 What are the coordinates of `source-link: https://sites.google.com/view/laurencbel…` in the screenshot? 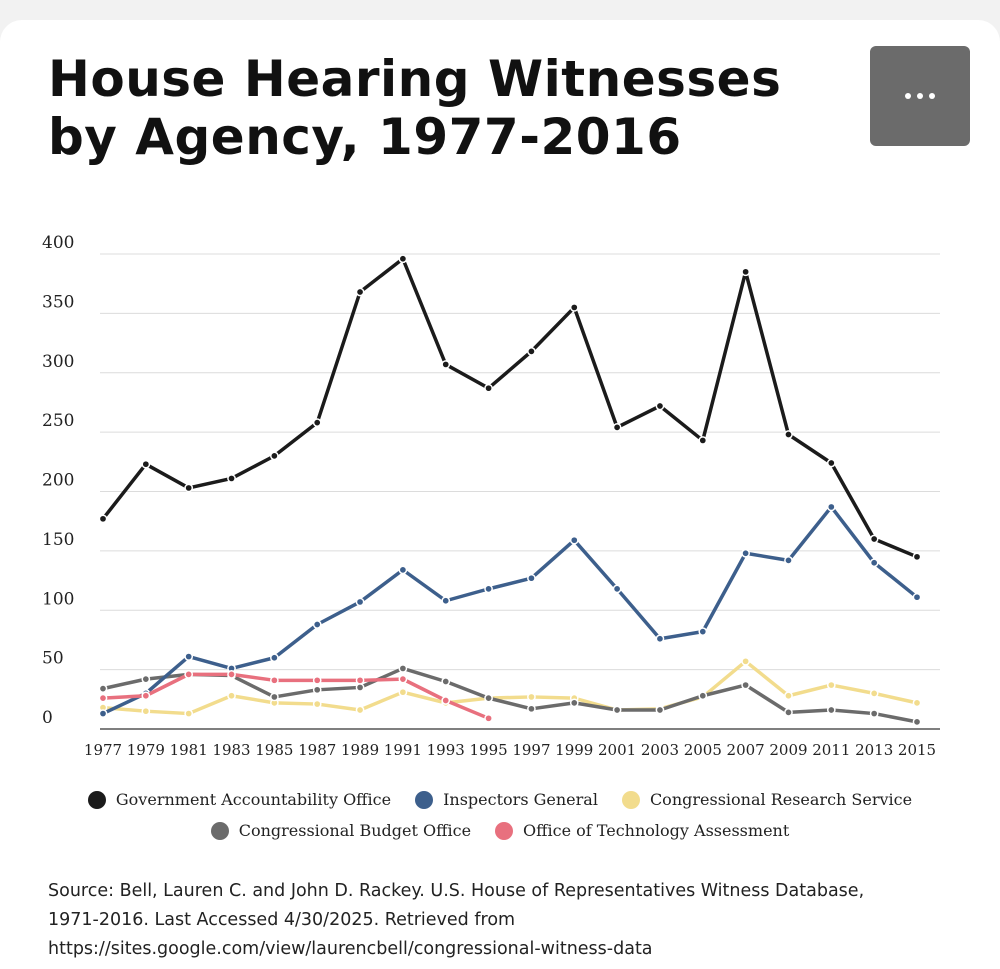 It's located at (350, 949).